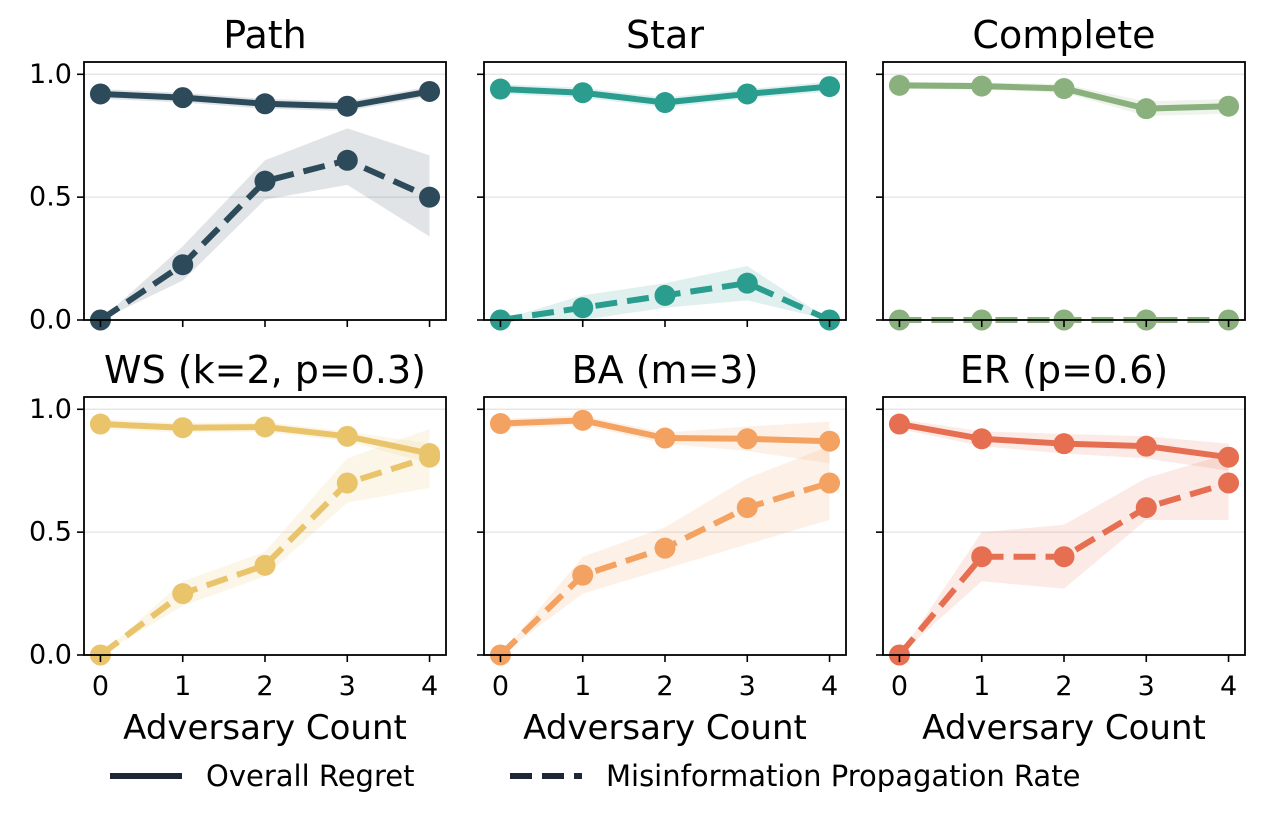 The width and height of the screenshot is (1261, 828). Describe the element at coordinates (264, 686) in the screenshot. I see `panel-3-xtick-label-2: 2` at that location.